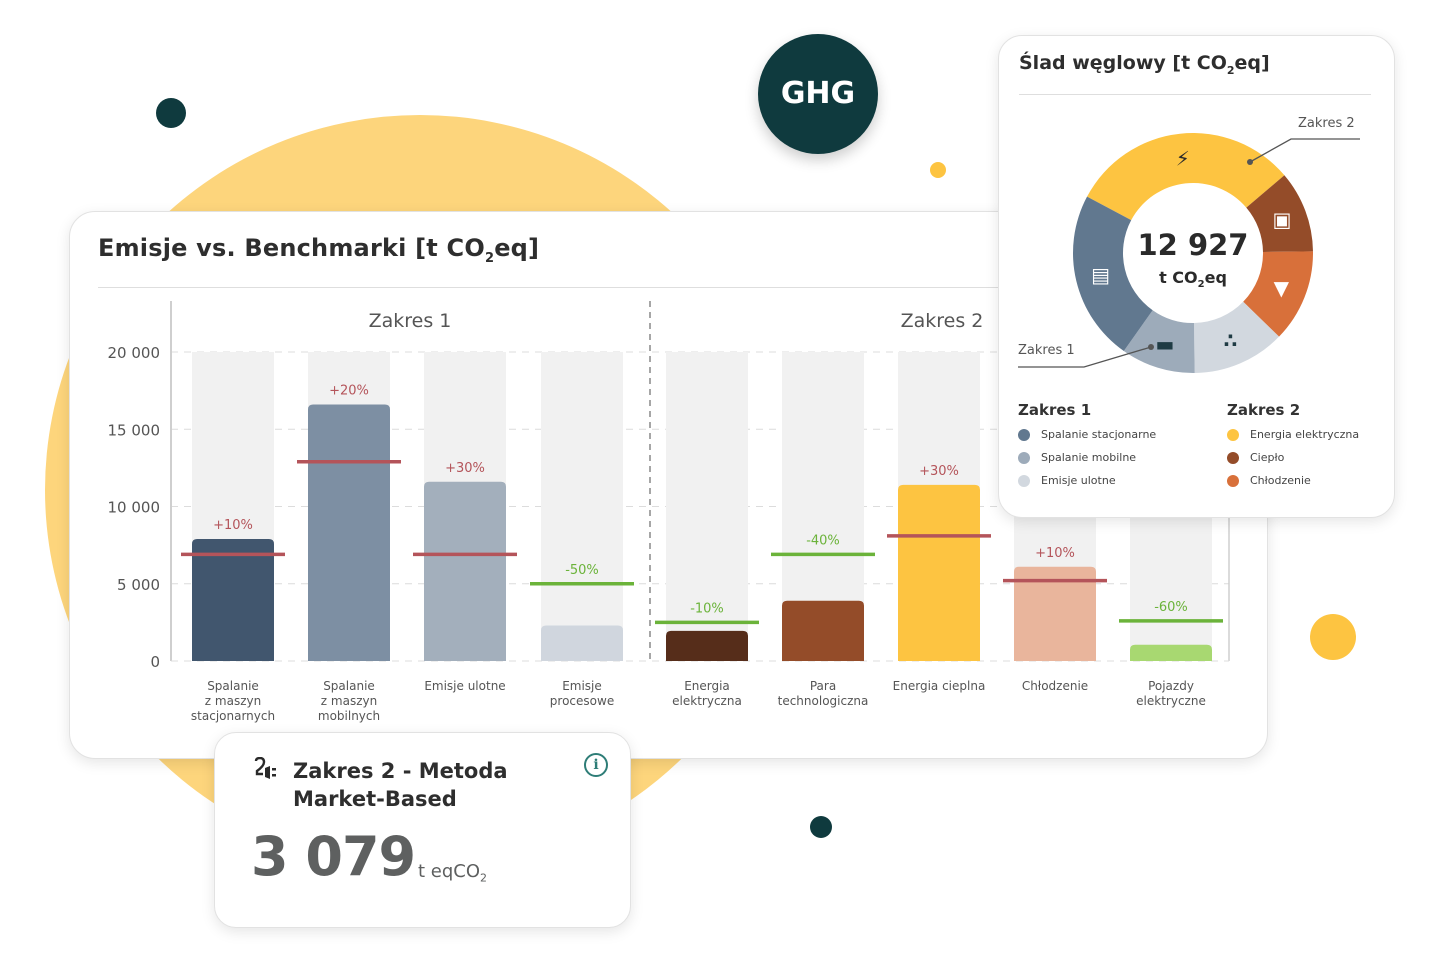 The width and height of the screenshot is (1440, 960). I want to click on unit-text-end: eq, so click(1215, 277).